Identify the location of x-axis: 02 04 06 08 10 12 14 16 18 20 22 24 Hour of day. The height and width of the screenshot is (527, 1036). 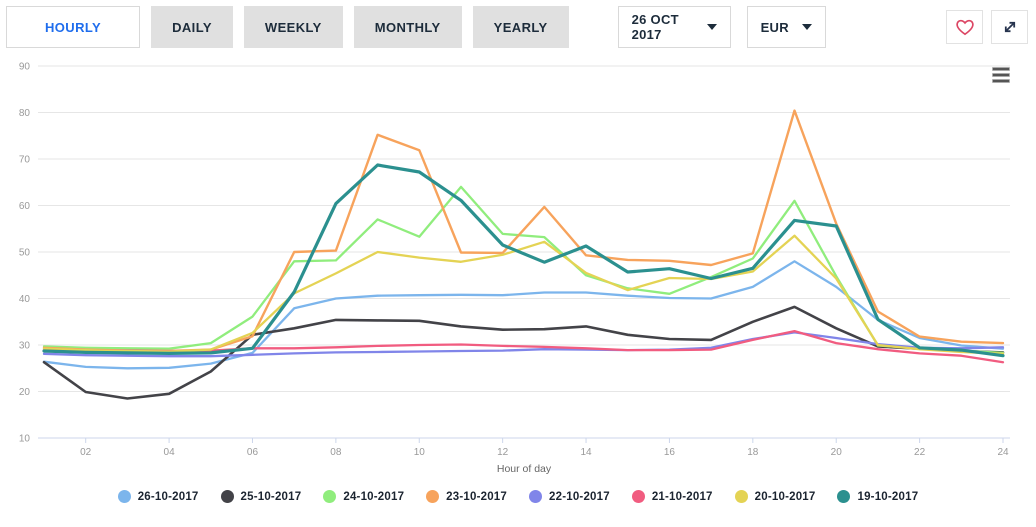
(544, 456).